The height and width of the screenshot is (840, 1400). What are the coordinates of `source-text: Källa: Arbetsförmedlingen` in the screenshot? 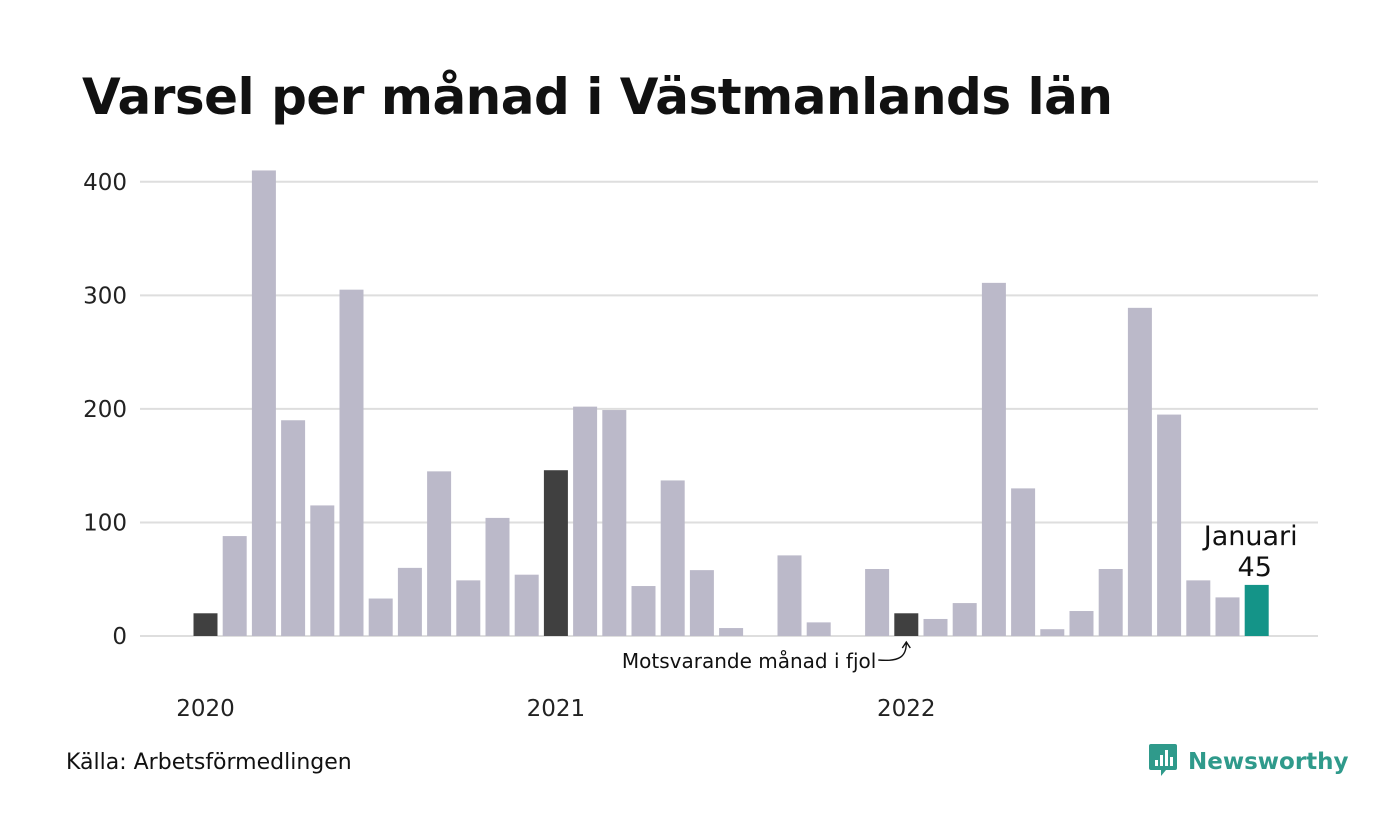 It's located at (209, 762).